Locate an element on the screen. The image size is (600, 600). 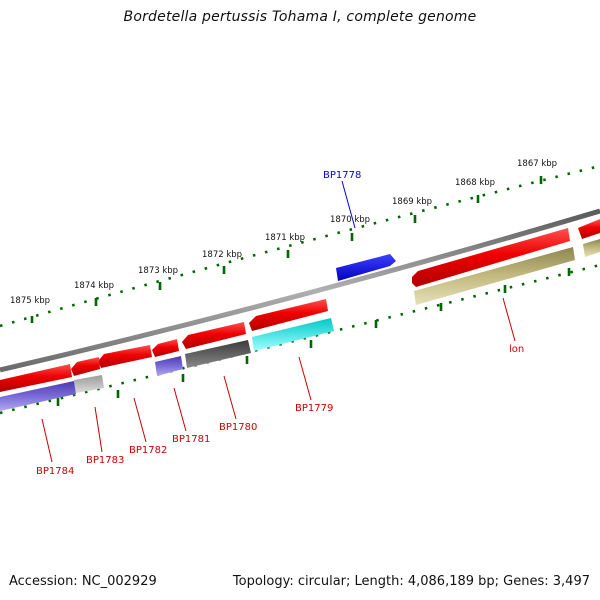
tick-label-1870: 1870 kbp is located at coordinates (350, 220).